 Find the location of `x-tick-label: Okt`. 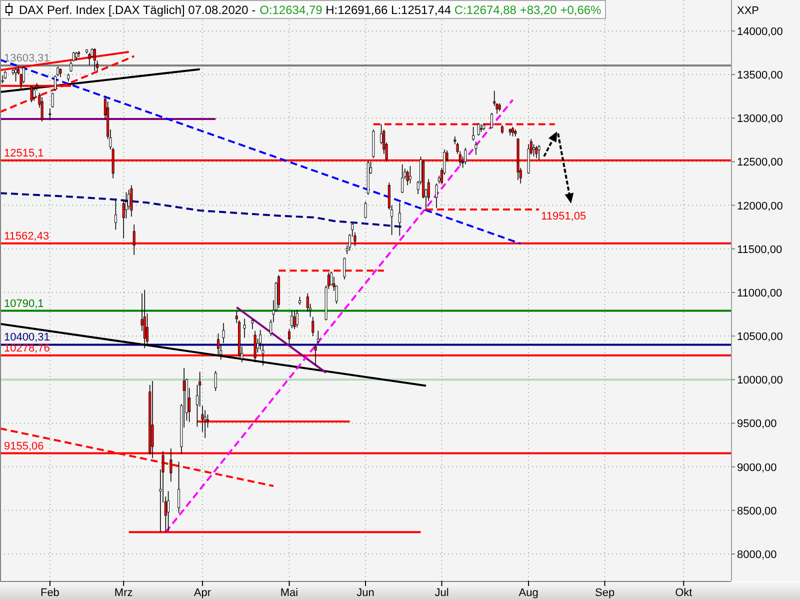

x-tick-label: Okt is located at coordinates (683, 593).